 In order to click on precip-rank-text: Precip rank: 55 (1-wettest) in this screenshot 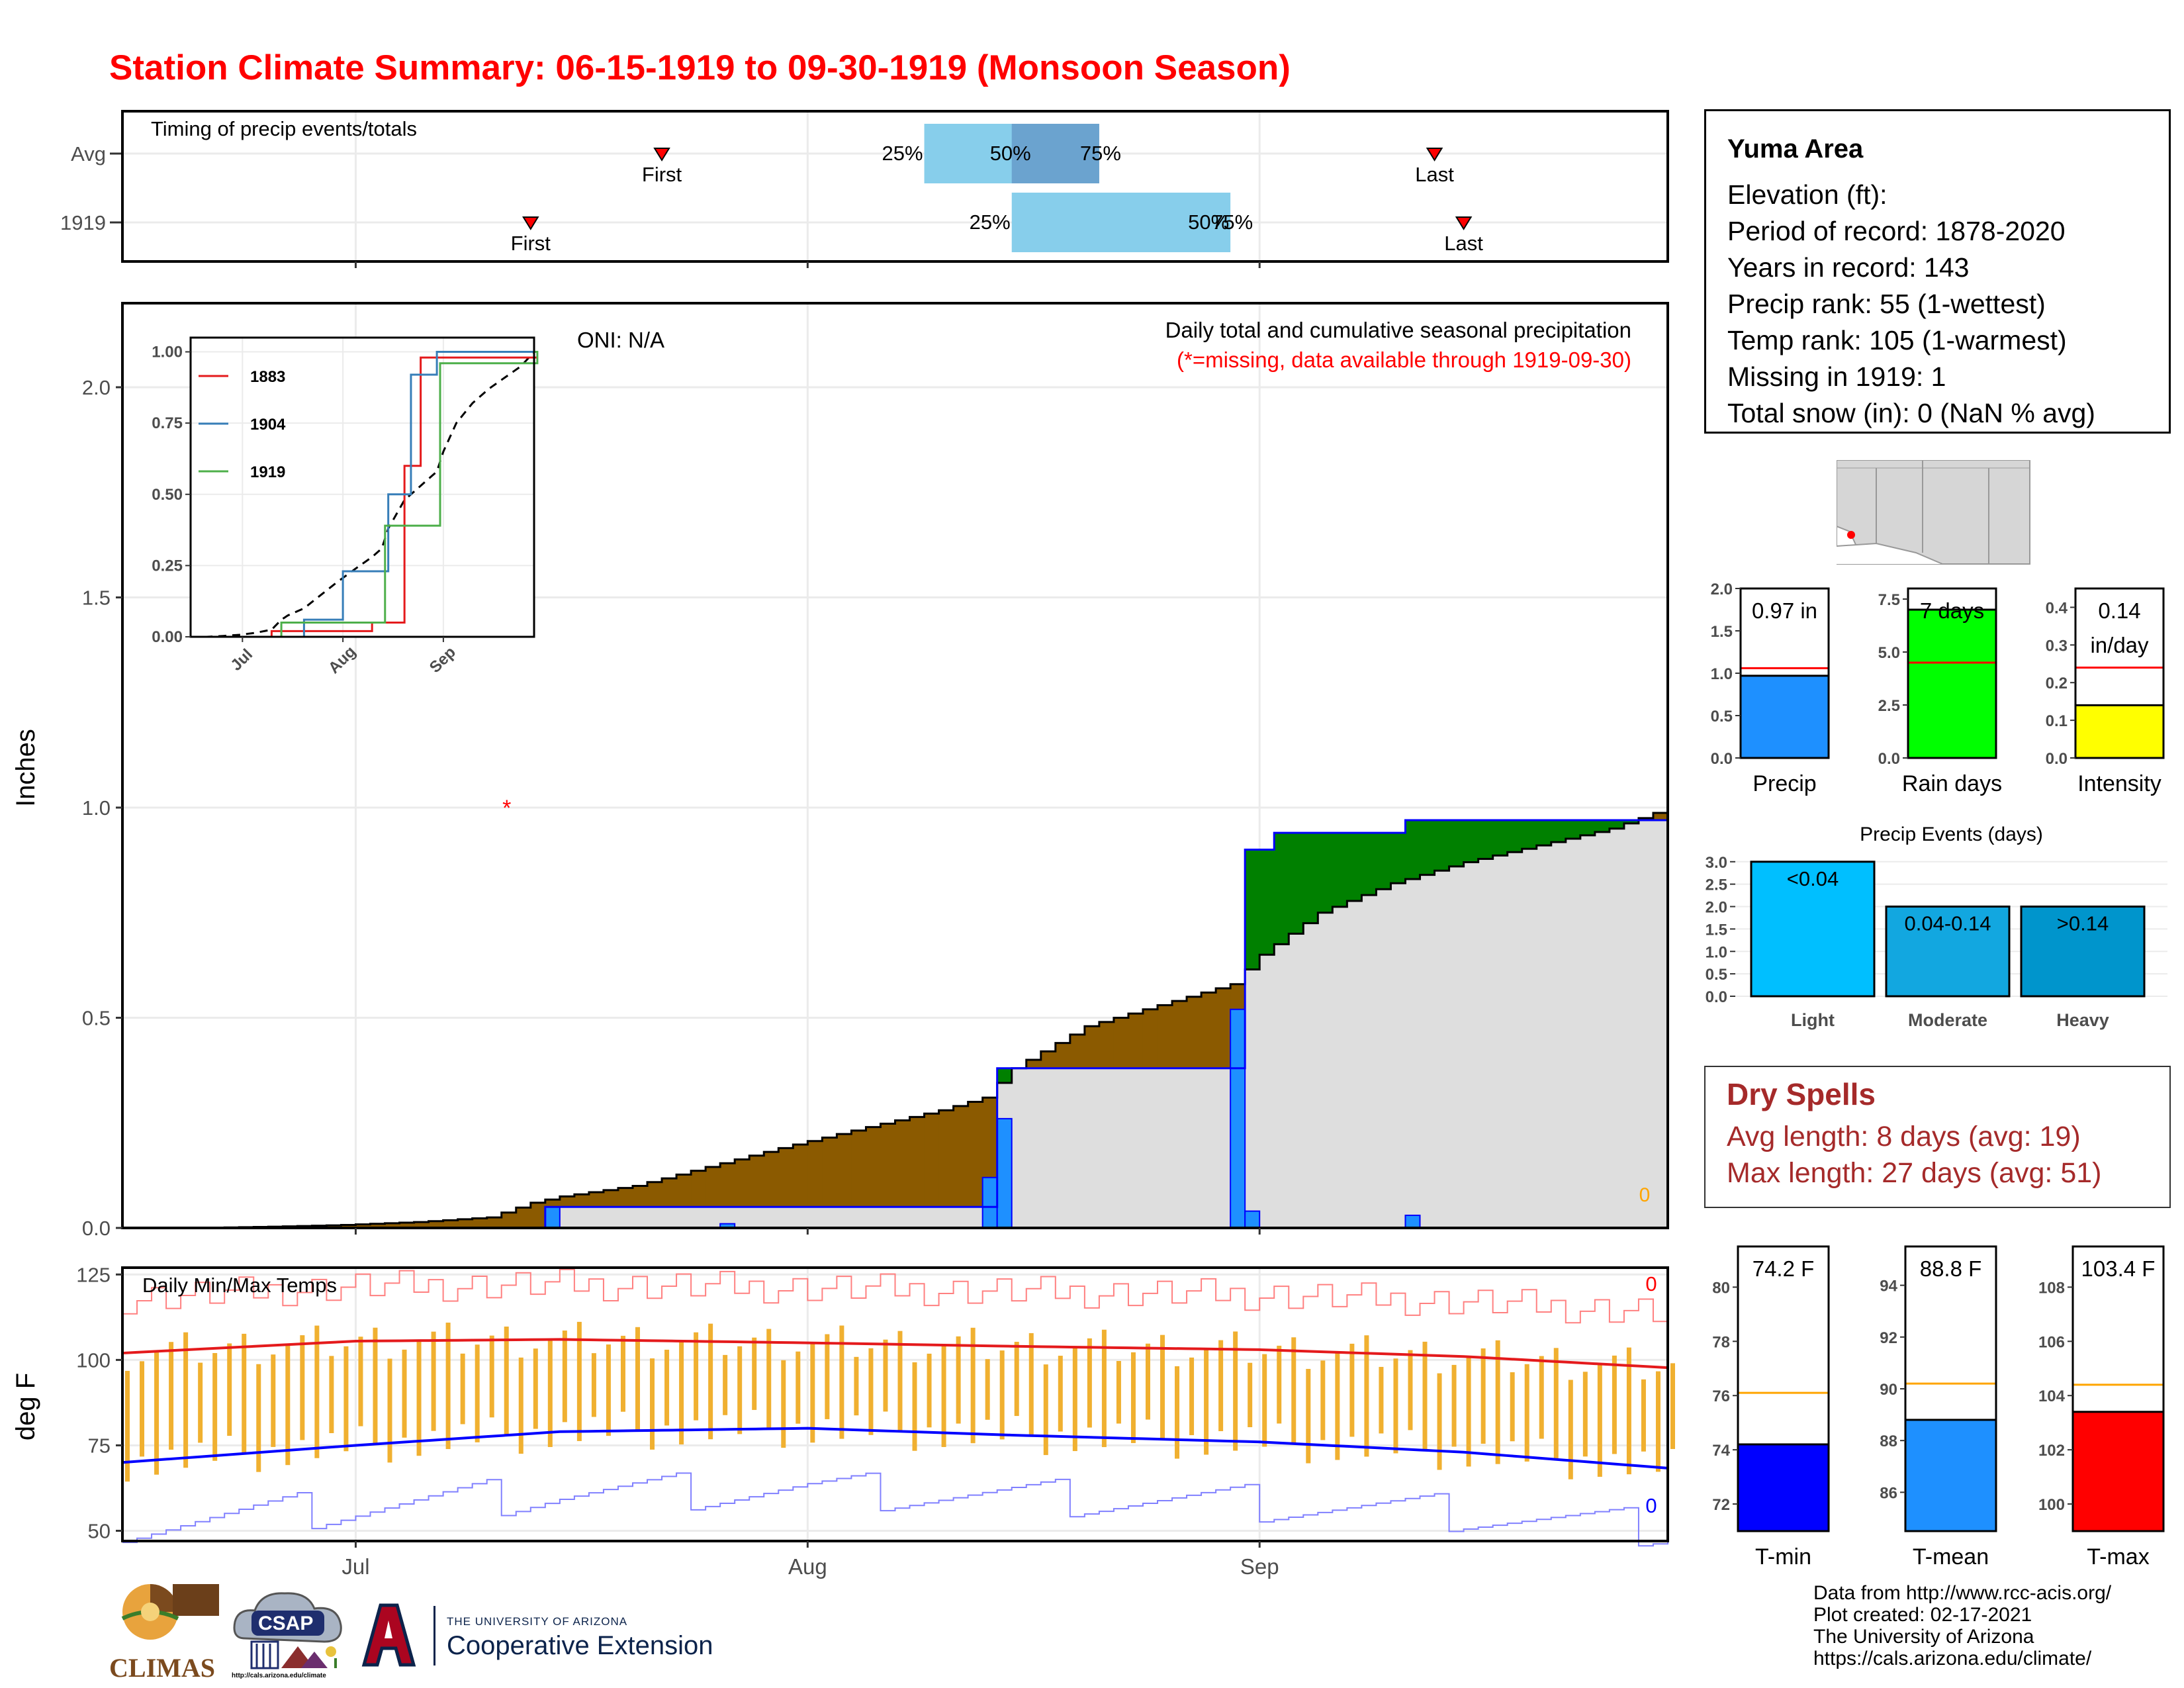, I will do `click(1886, 304)`.